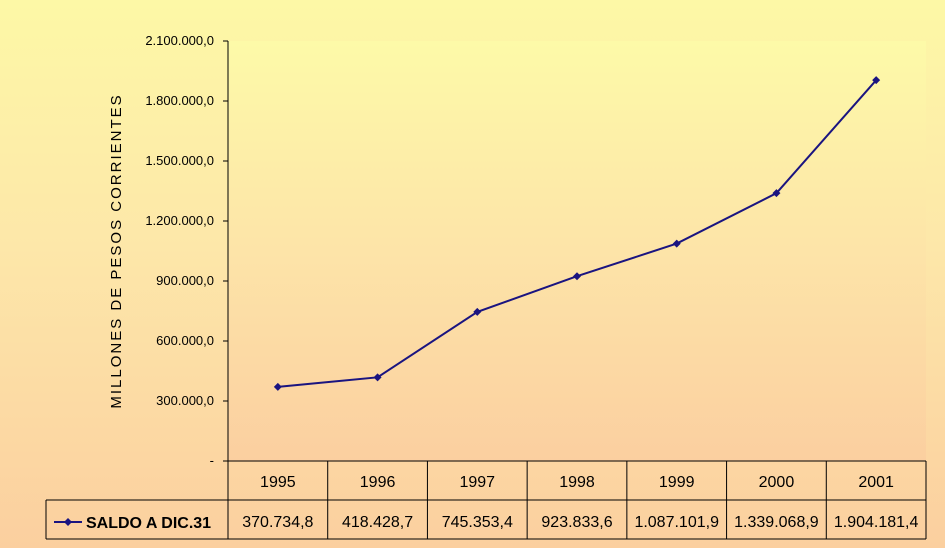 This screenshot has width=945, height=548. Describe the element at coordinates (148, 523) in the screenshot. I see `legend-label: SALDO A DIC.31` at that location.